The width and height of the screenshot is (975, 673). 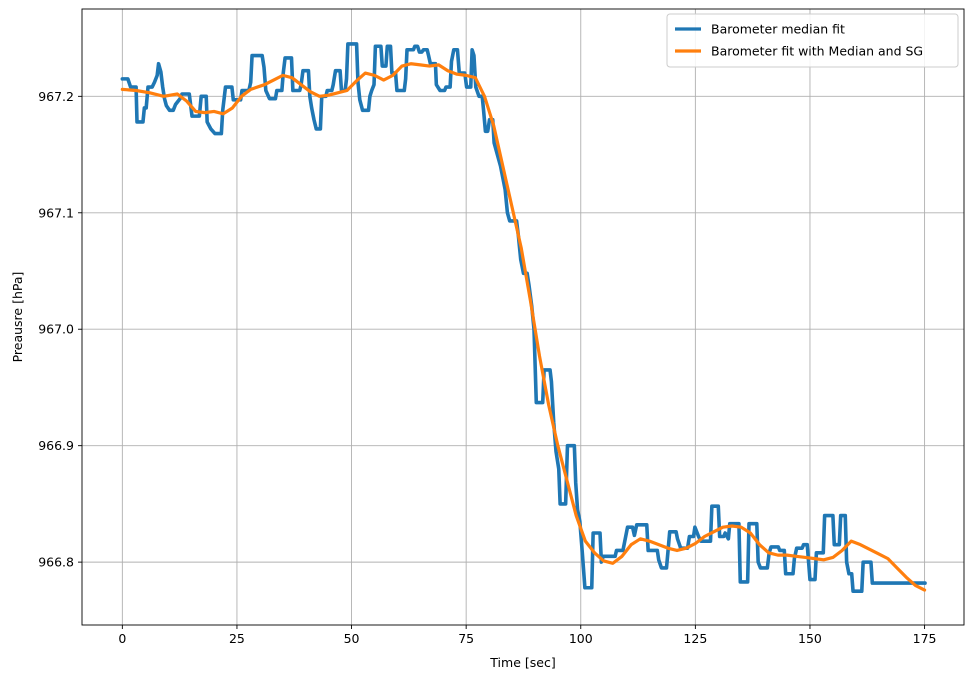 I want to click on y-tick-label: 967.0, so click(x=56, y=329).